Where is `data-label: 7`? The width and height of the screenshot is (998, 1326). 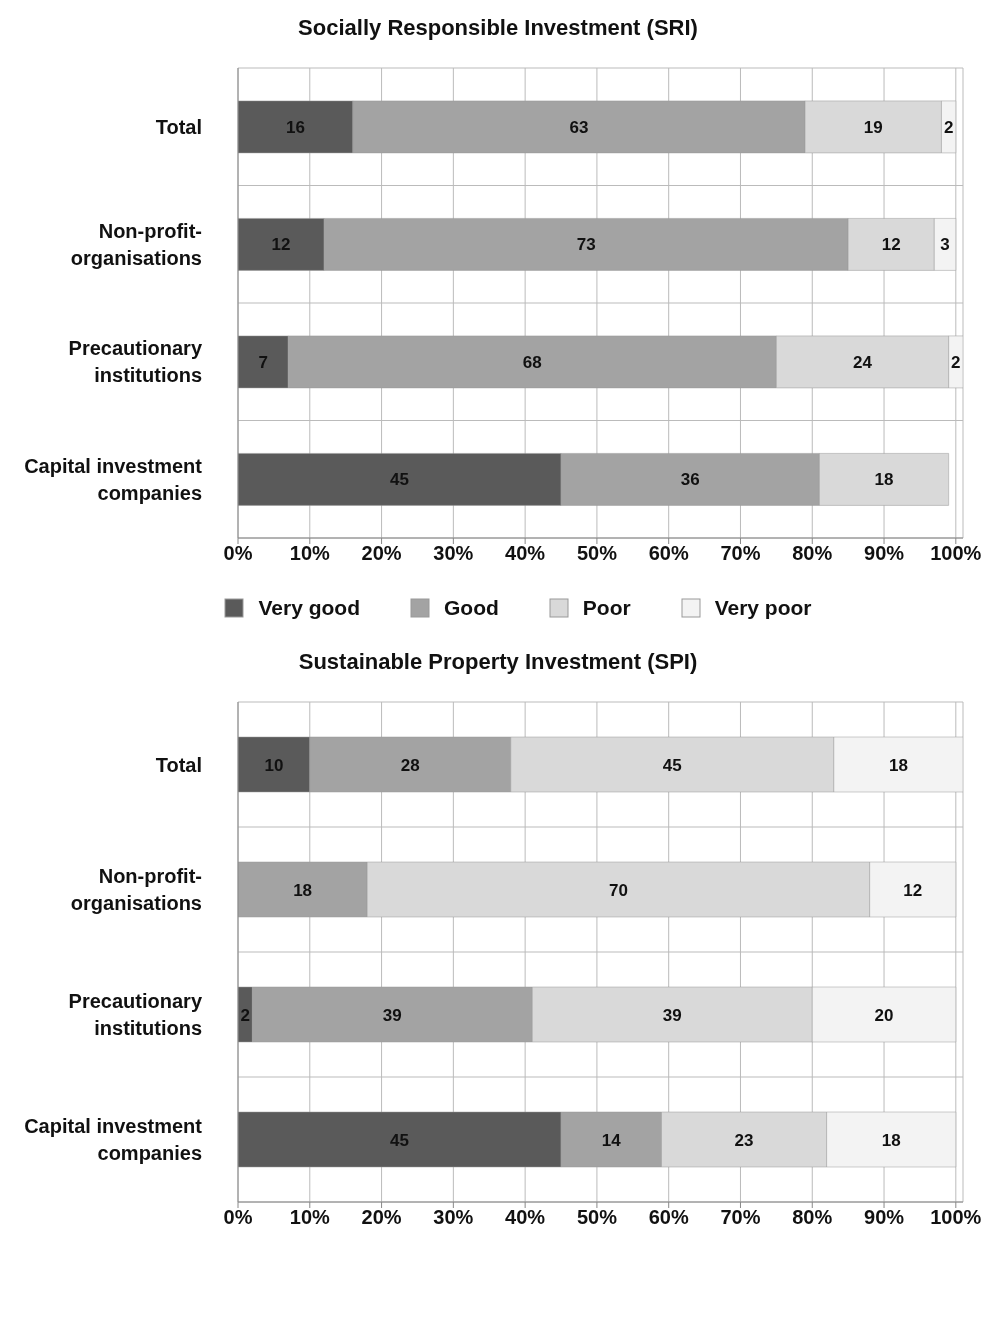 data-label: 7 is located at coordinates (263, 362).